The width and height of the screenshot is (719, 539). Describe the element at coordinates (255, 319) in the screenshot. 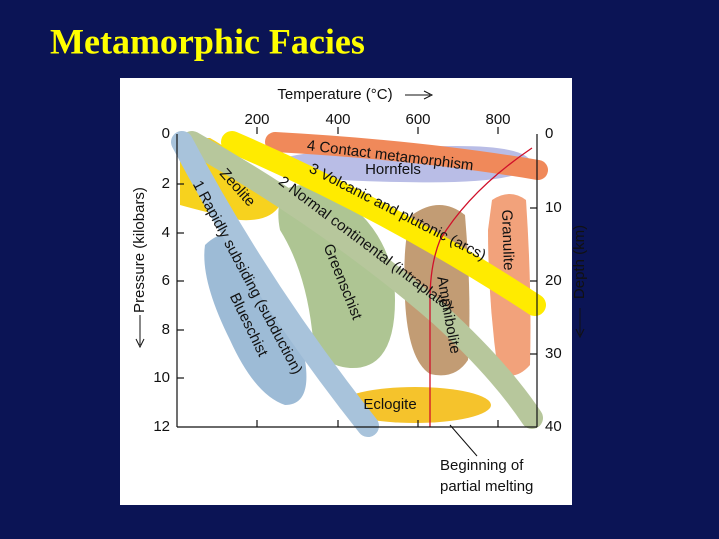

I see `blueschist-field` at that location.